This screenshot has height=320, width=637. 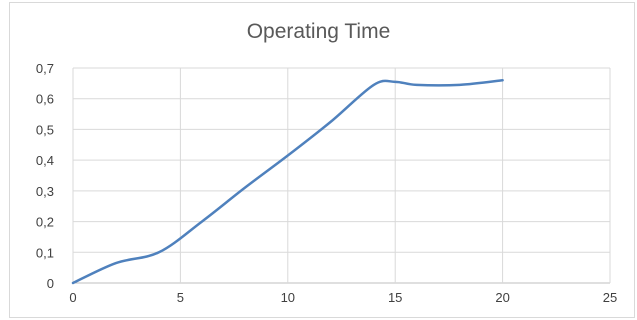 What do you see at coordinates (288, 297) in the screenshot?
I see `x-tick-label: 10` at bounding box center [288, 297].